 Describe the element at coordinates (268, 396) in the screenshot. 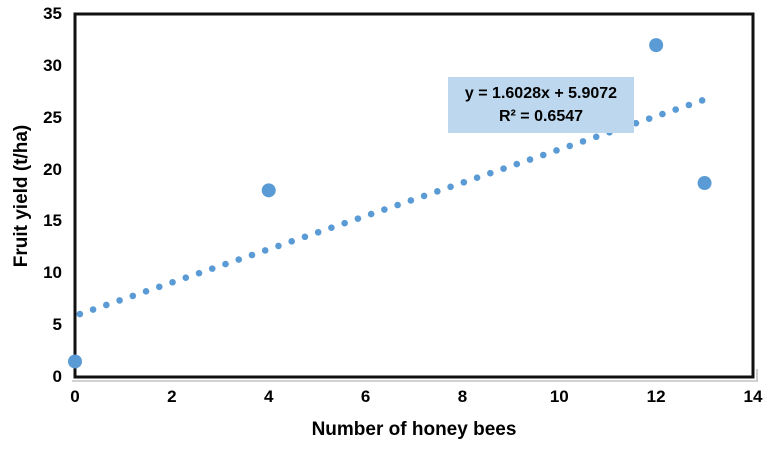

I see `x-tick-label: 4` at that location.